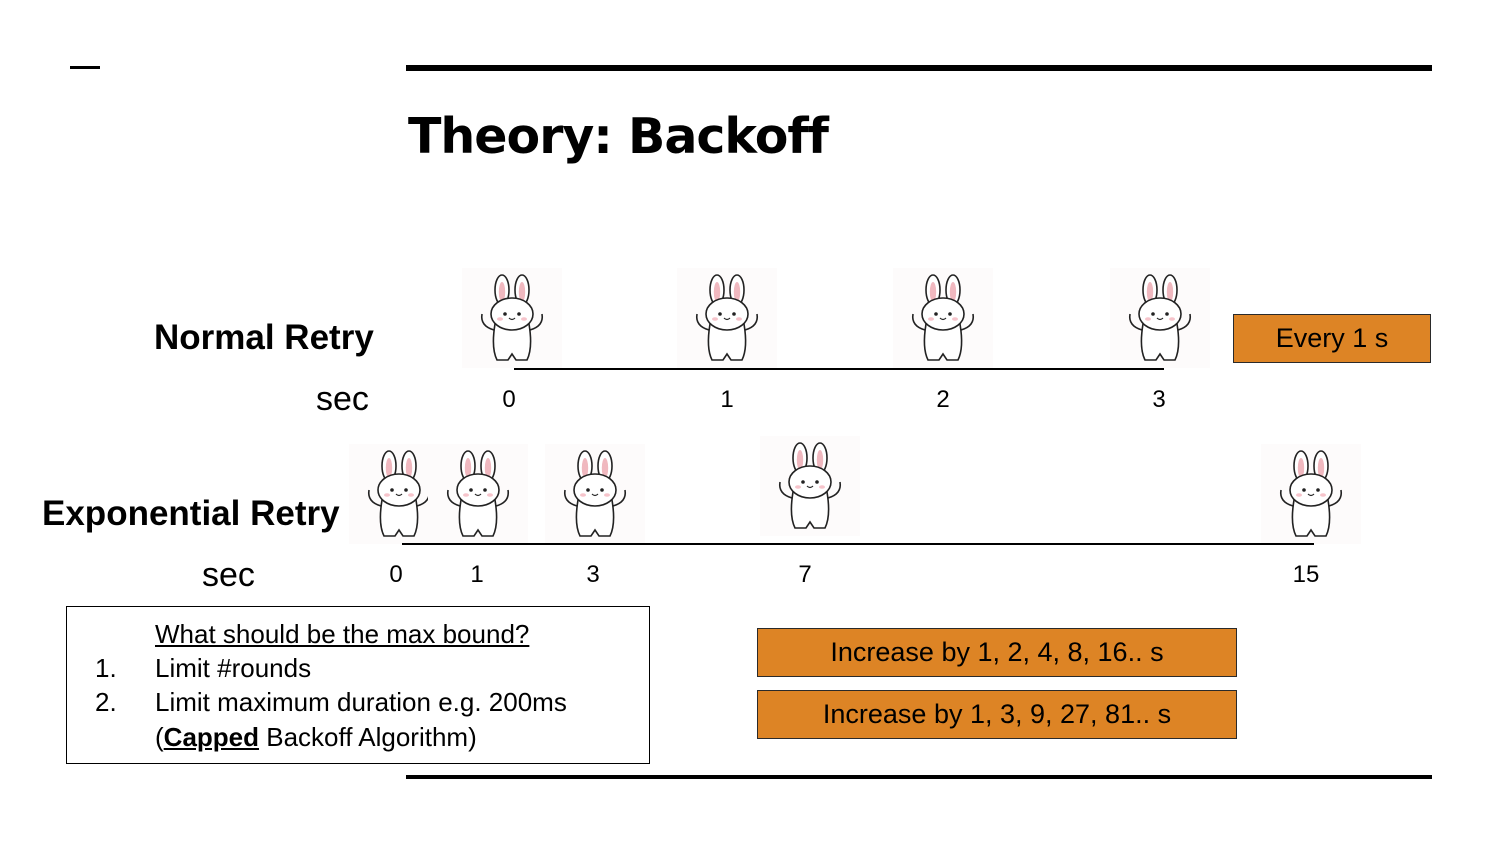  Describe the element at coordinates (342, 634) in the screenshot. I see `notes-heading: What should be the max bound?` at that location.